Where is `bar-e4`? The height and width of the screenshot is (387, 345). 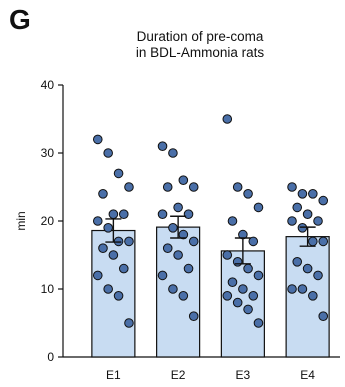 bar-e4 is located at coordinates (307, 297).